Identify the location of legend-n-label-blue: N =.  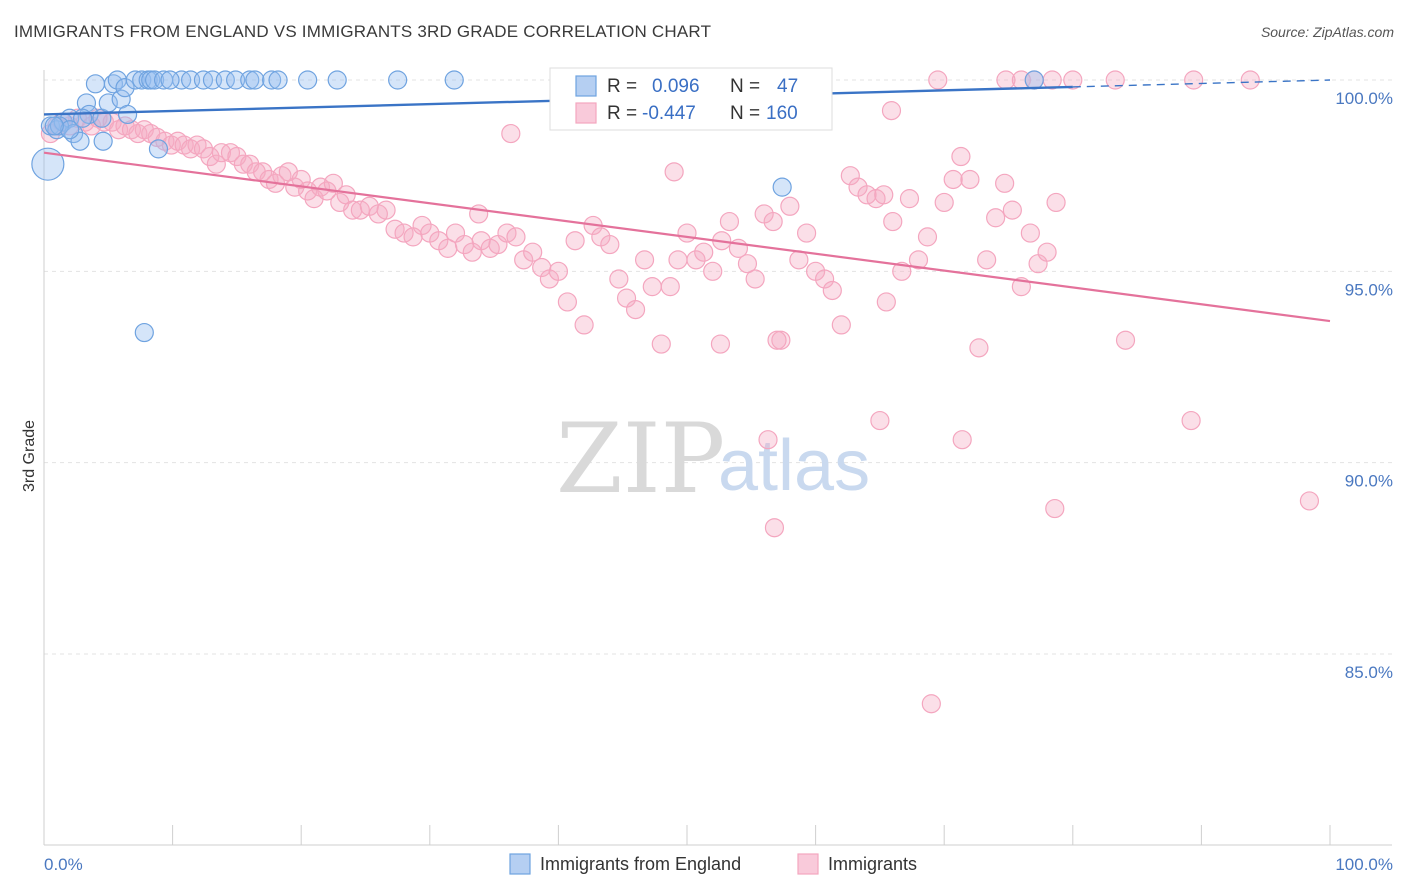
(745, 86).